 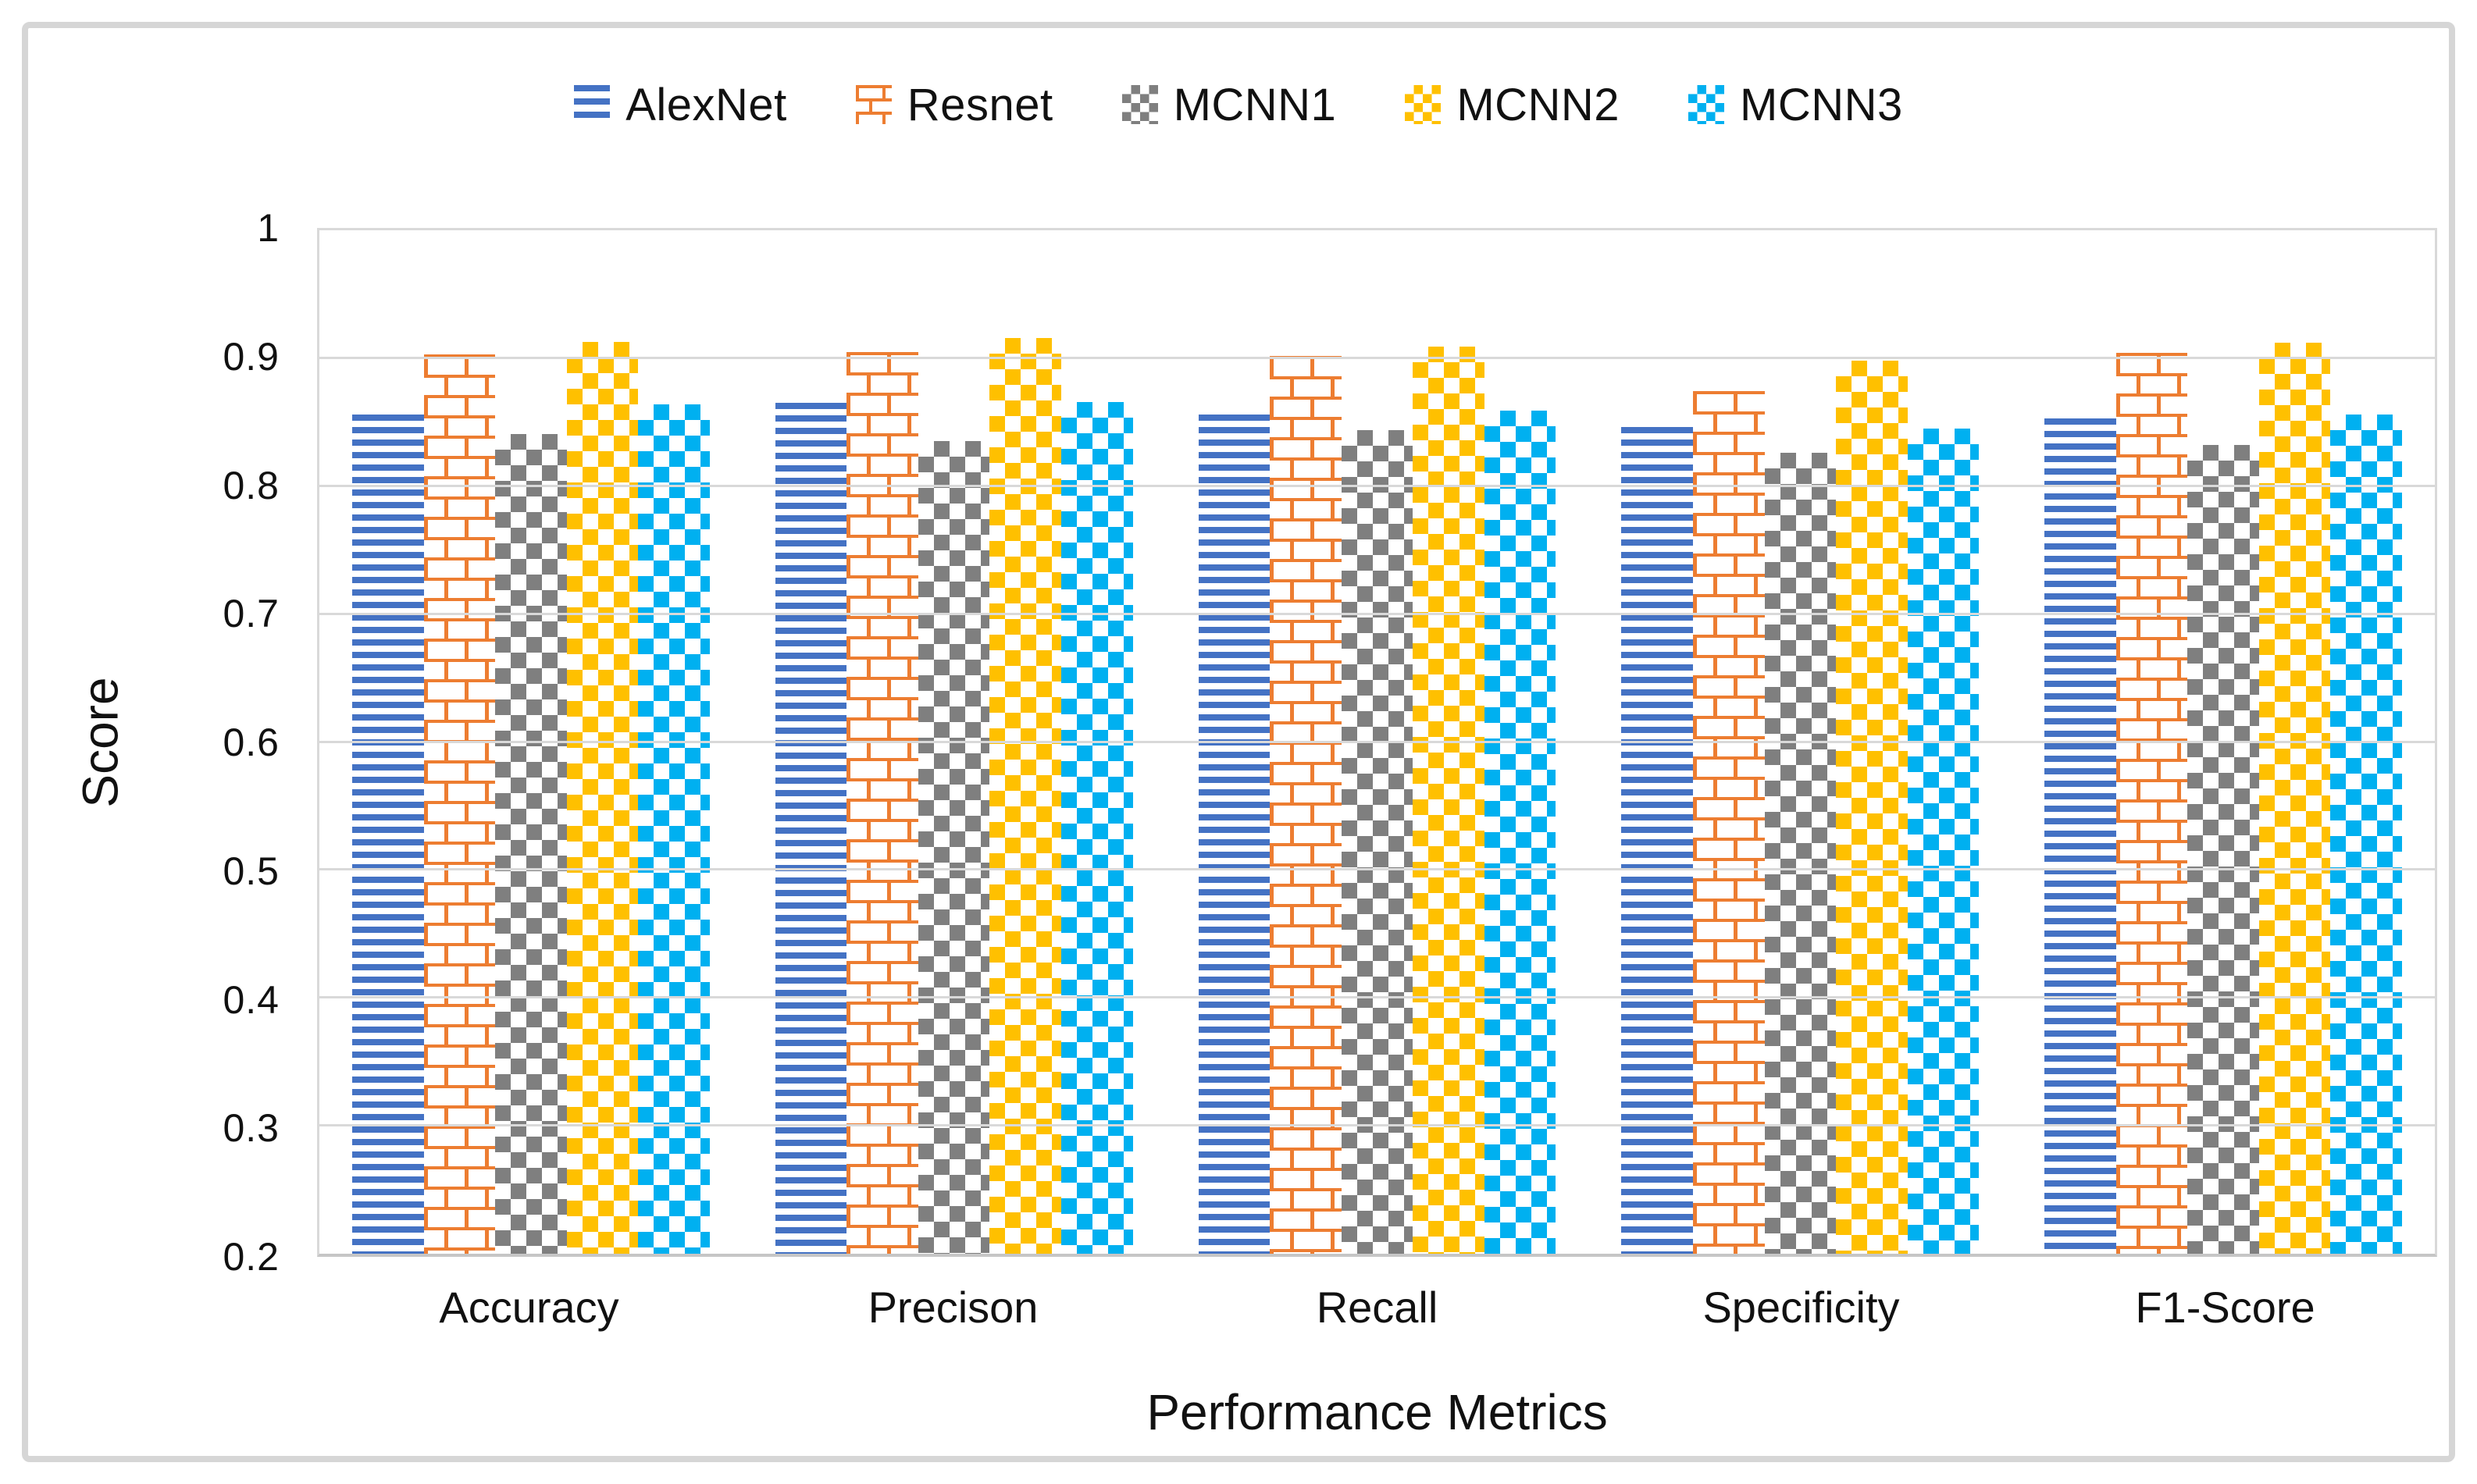 I want to click on bar-mcnn2-precison, so click(x=1025, y=795).